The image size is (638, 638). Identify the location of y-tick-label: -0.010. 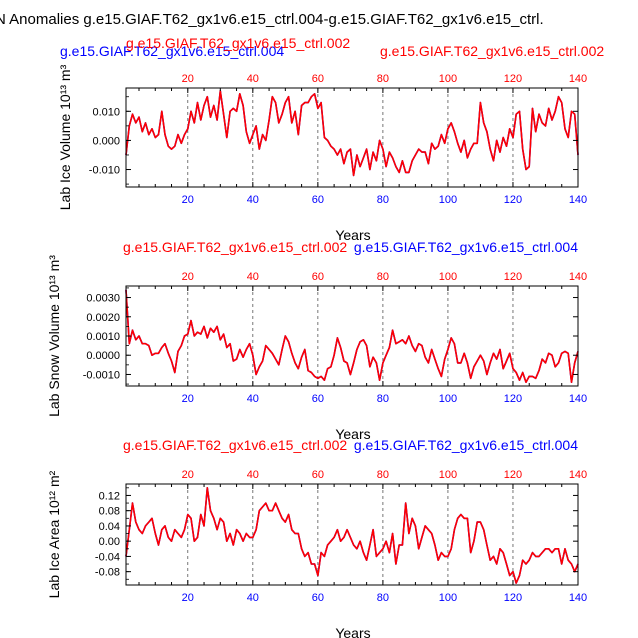
(104, 171).